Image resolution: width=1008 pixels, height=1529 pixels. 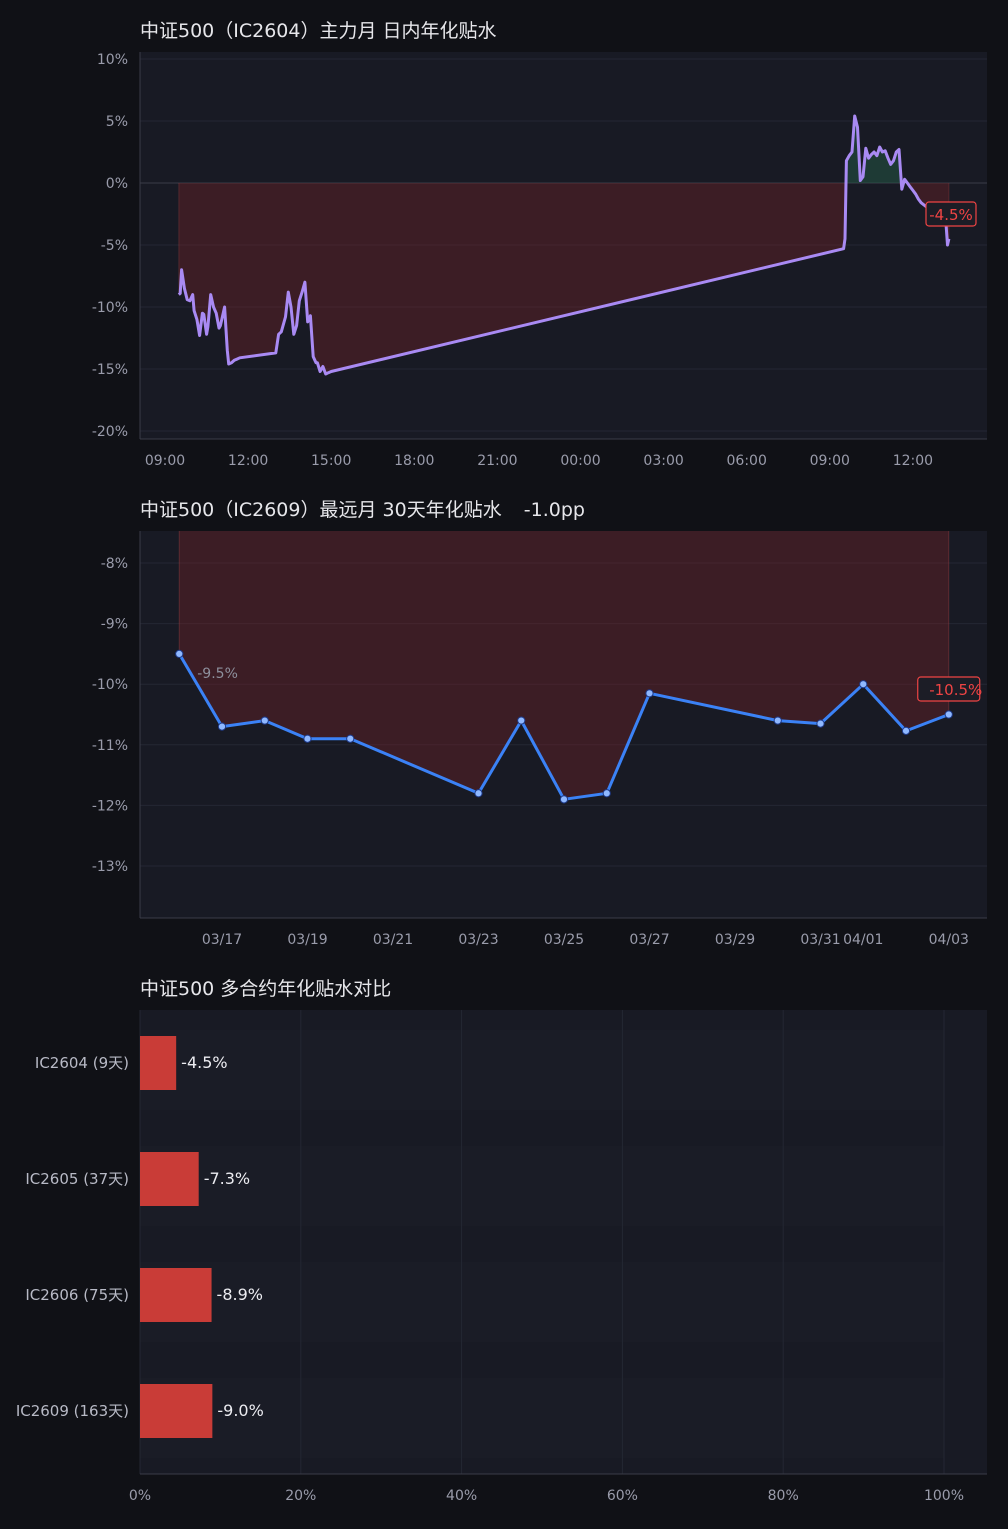 I want to click on x-tick-label: 21:00, so click(x=497, y=461).